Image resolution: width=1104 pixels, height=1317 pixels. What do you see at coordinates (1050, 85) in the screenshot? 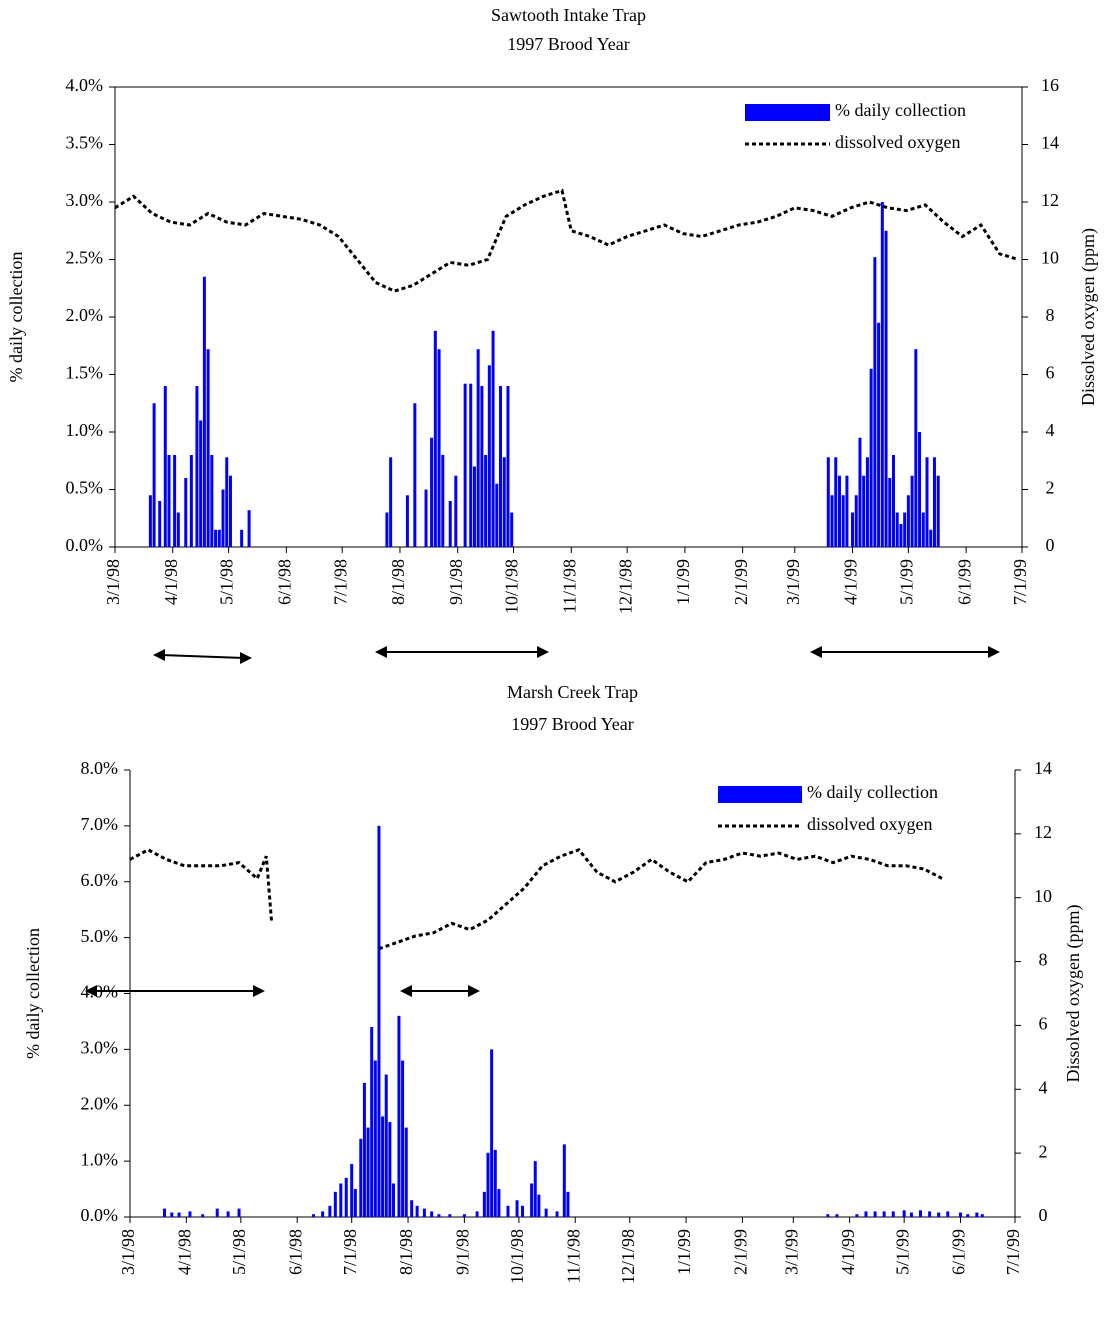
I see `y2-tick-label: 16` at bounding box center [1050, 85].